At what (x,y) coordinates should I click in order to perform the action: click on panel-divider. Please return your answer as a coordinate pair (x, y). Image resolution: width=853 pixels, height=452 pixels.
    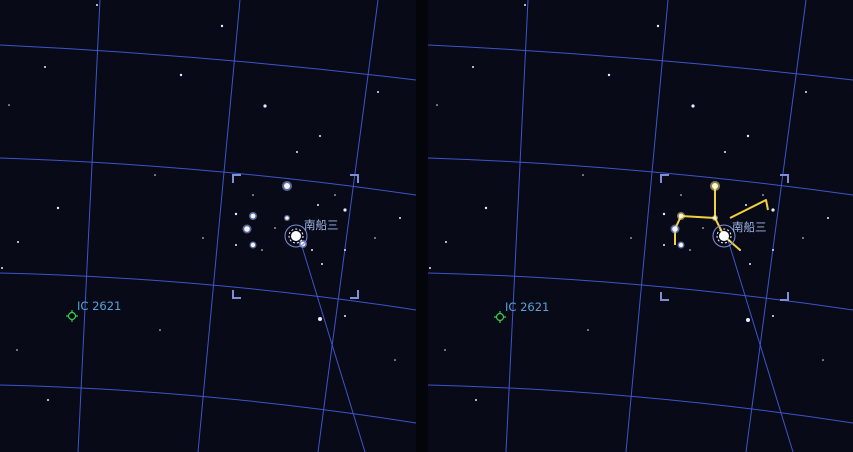
    Looking at the image, I should click on (422, 226).